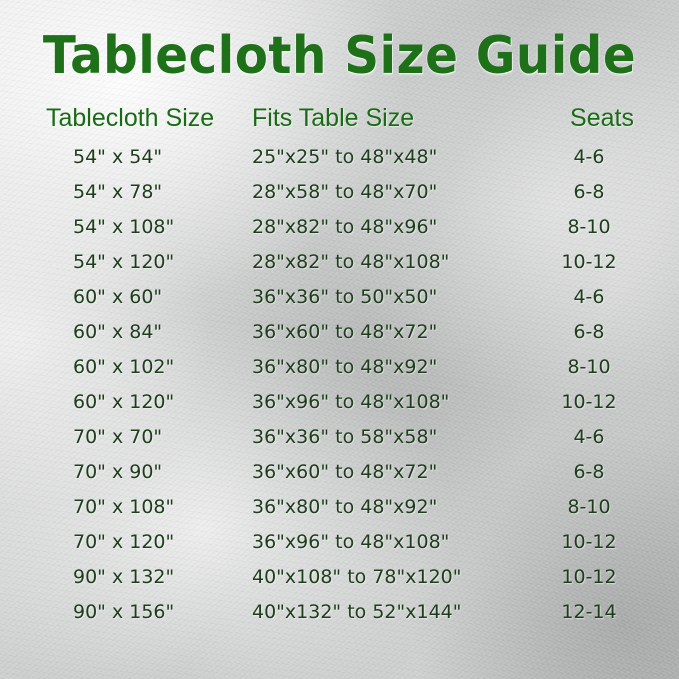 The height and width of the screenshot is (679, 679). Describe the element at coordinates (345, 297) in the screenshot. I see `cell-fits-table-size: 36"x36" to 50"x50"` at that location.